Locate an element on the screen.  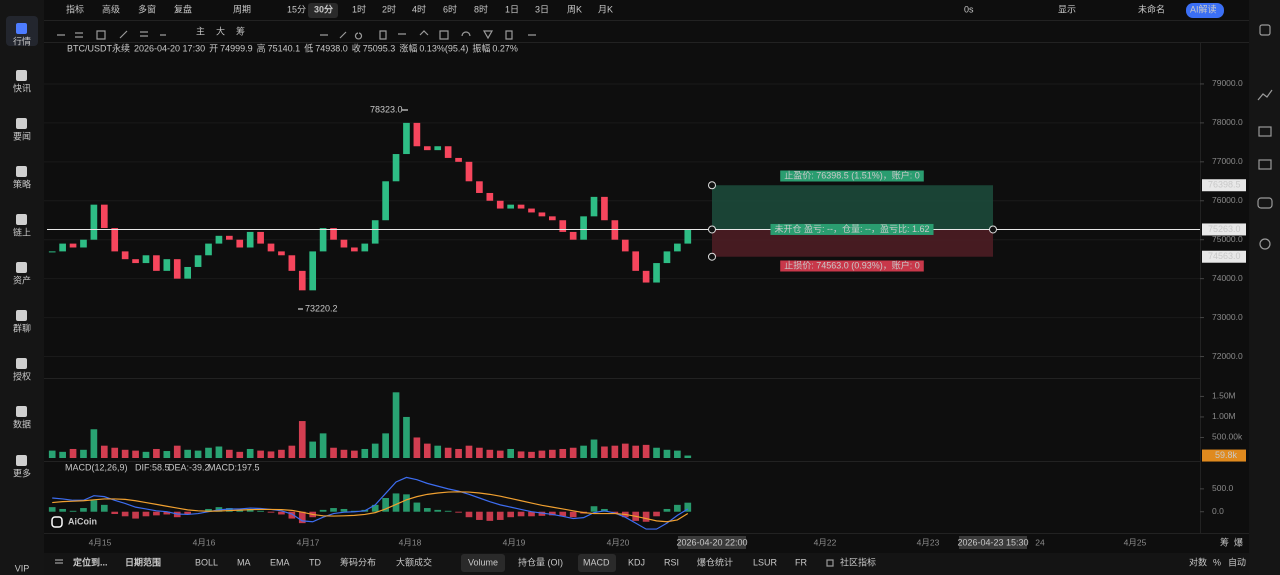
indicator-tab: KDJ is located at coordinates (636, 562).